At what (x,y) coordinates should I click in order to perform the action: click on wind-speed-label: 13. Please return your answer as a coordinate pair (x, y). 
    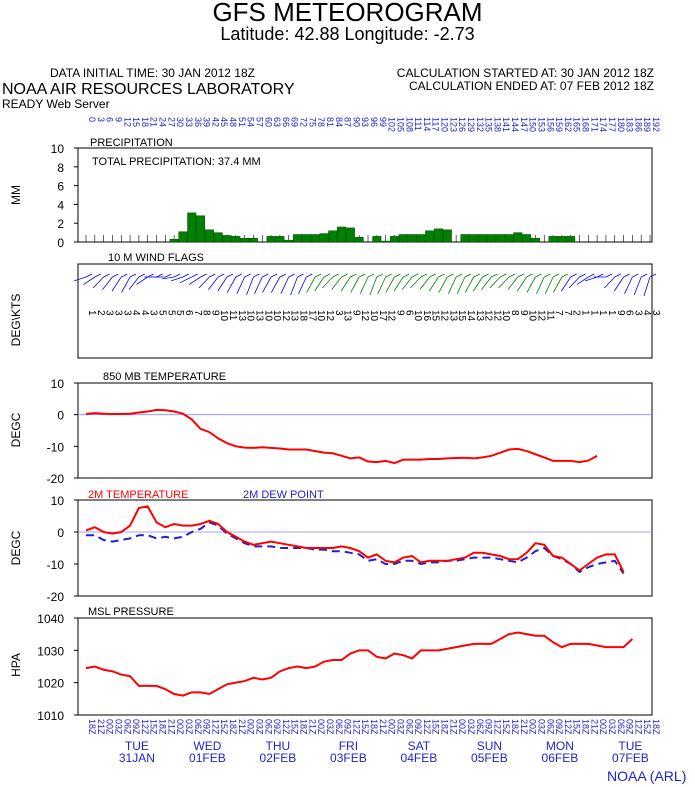
    Looking at the image, I should click on (241, 316).